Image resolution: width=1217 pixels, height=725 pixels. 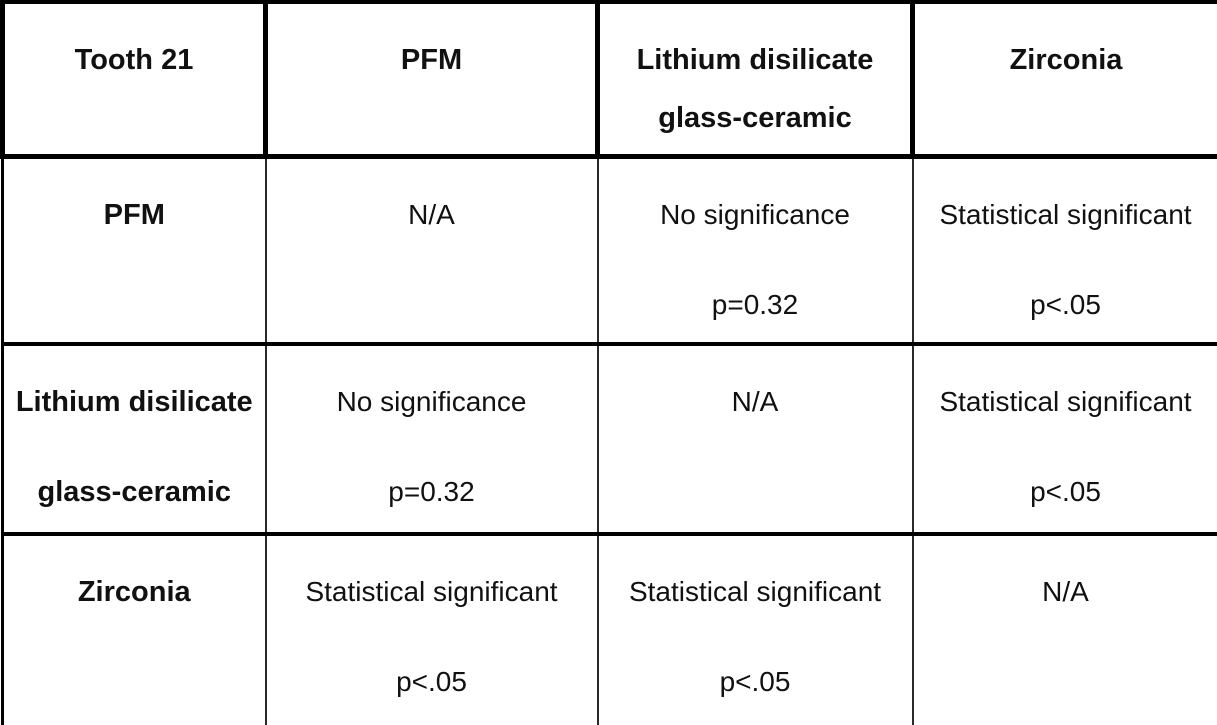 What do you see at coordinates (431, 440) in the screenshot?
I see `cell-lithium-vs-pfm: No significance p=0.32` at bounding box center [431, 440].